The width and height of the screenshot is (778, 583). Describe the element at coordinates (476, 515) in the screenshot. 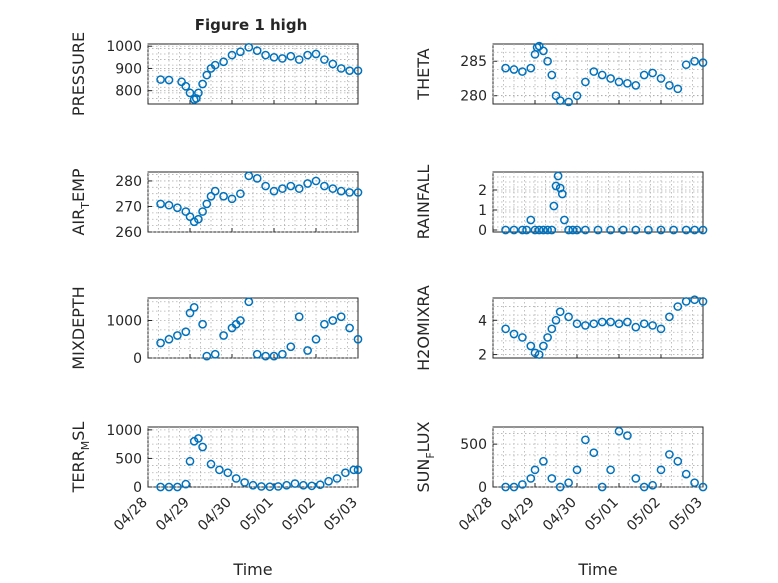

I see `x-tick-label: 04/28` at that location.